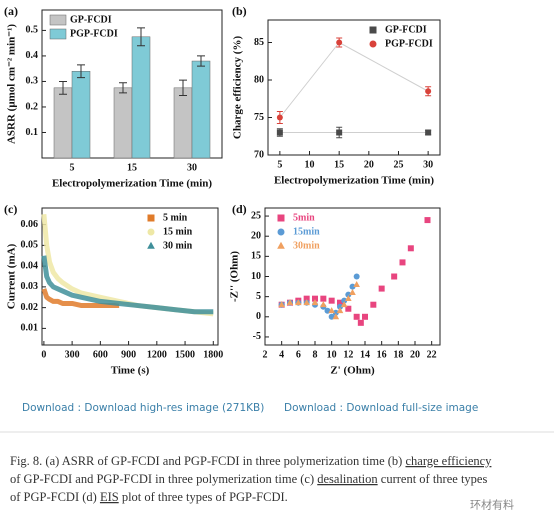 The width and height of the screenshot is (554, 512). I want to click on y-tick-label: 15, so click(256, 256).